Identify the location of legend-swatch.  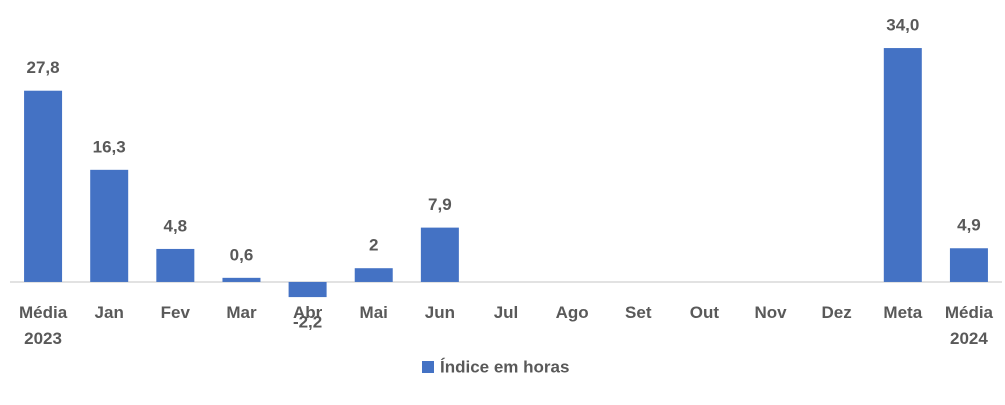
(428, 367).